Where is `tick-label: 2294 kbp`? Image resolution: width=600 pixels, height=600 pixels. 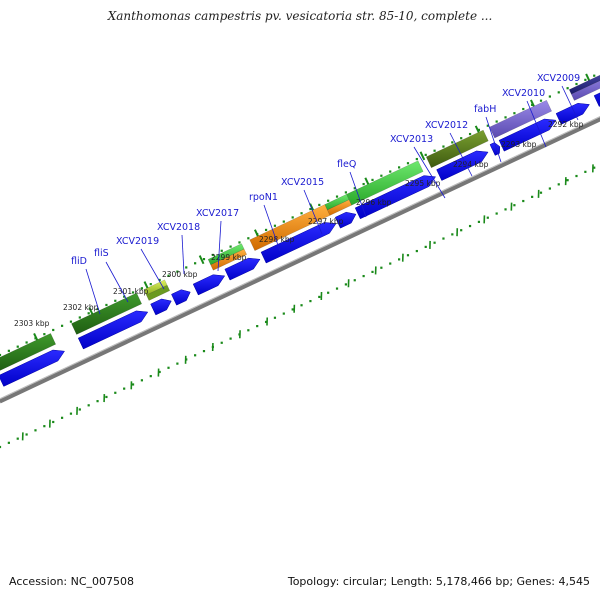 tick-label: 2294 kbp is located at coordinates (471, 164).